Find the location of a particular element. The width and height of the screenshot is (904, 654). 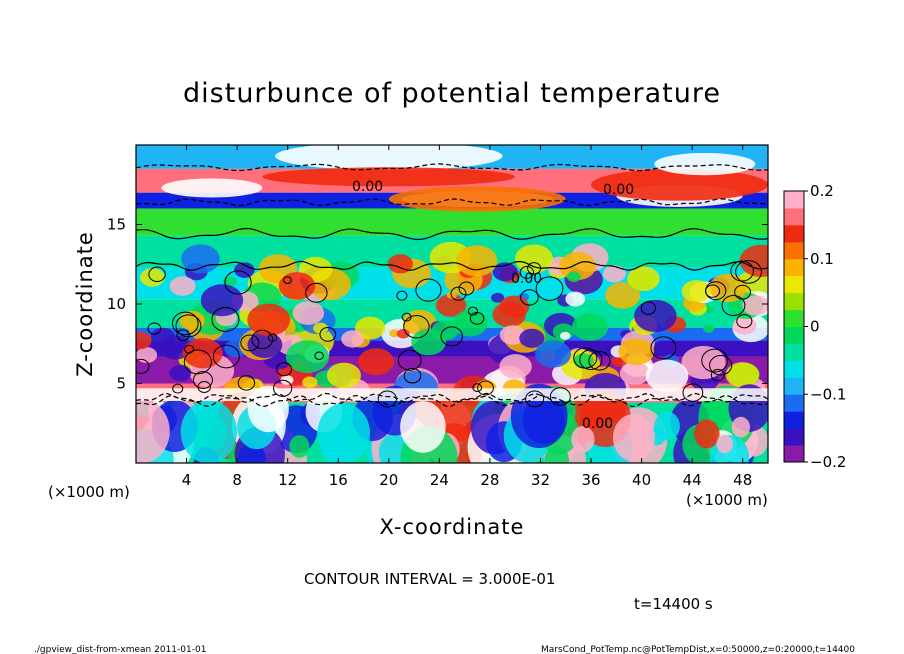

y-axis-label: Z-coordinate is located at coordinates (85, 304).